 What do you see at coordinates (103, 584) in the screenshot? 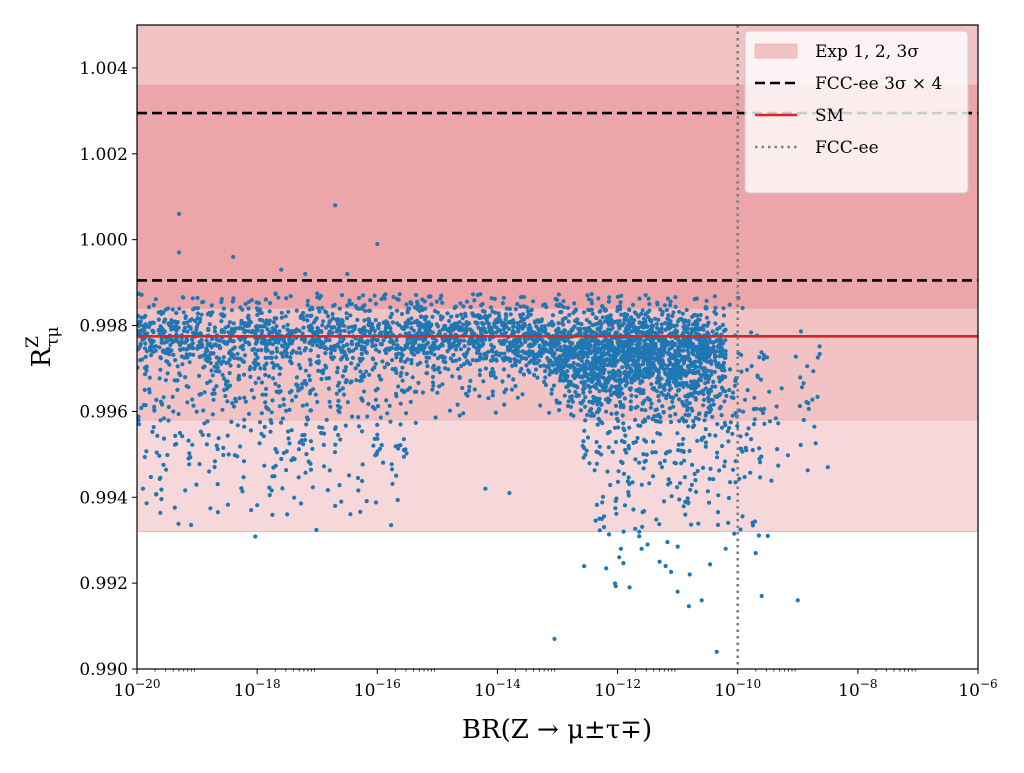
I see `y-tick-label: 0.992` at bounding box center [103, 584].